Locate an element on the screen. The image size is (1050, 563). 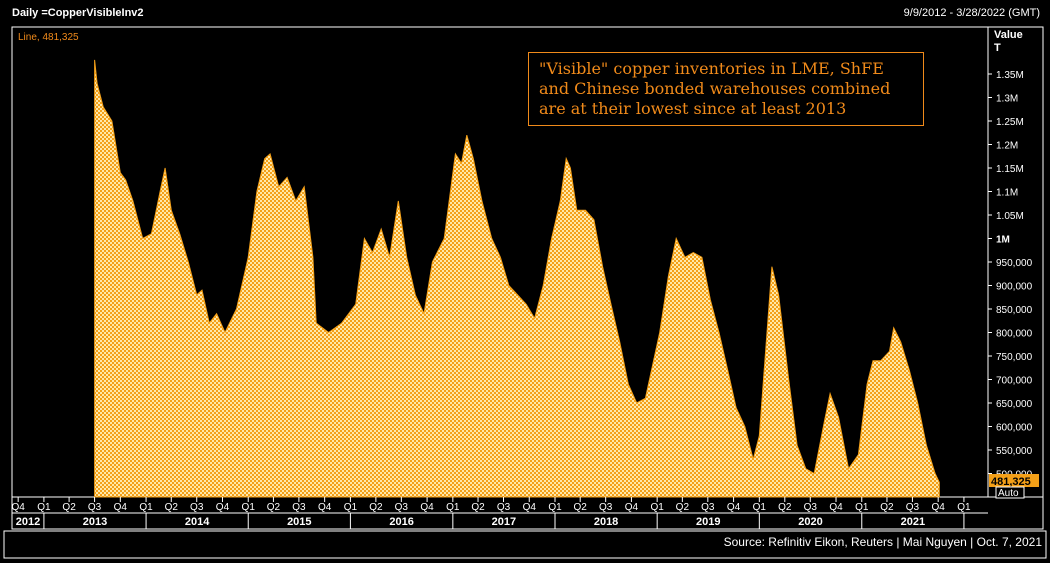
auto-label: Auto is located at coordinates (1008, 493).